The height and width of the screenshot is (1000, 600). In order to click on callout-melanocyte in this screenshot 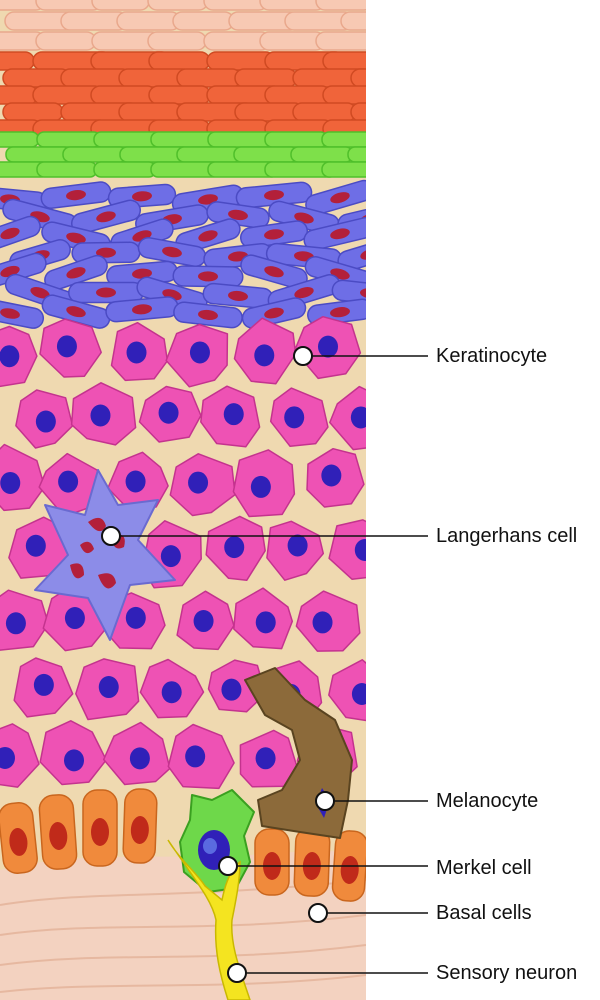, I will do `click(371, 801)`.